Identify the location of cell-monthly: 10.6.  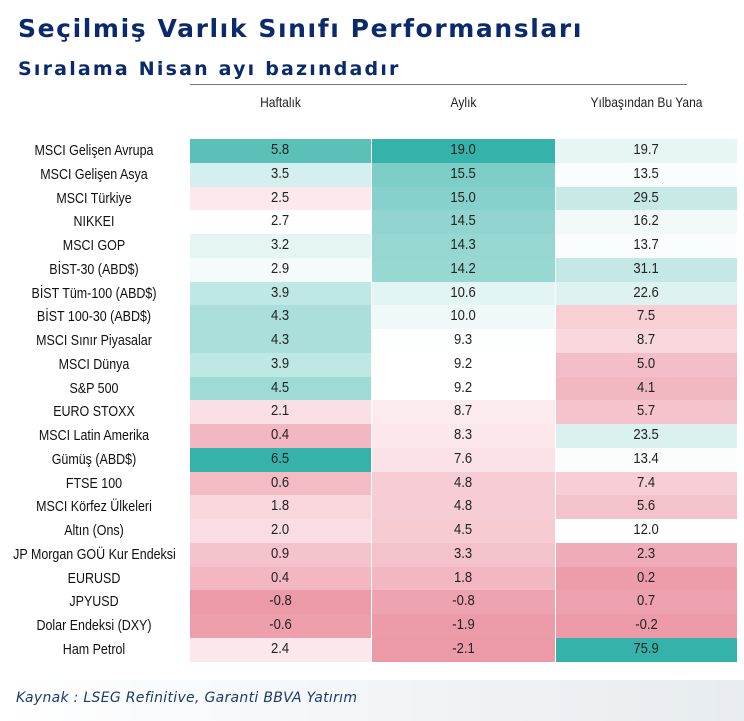
(463, 293).